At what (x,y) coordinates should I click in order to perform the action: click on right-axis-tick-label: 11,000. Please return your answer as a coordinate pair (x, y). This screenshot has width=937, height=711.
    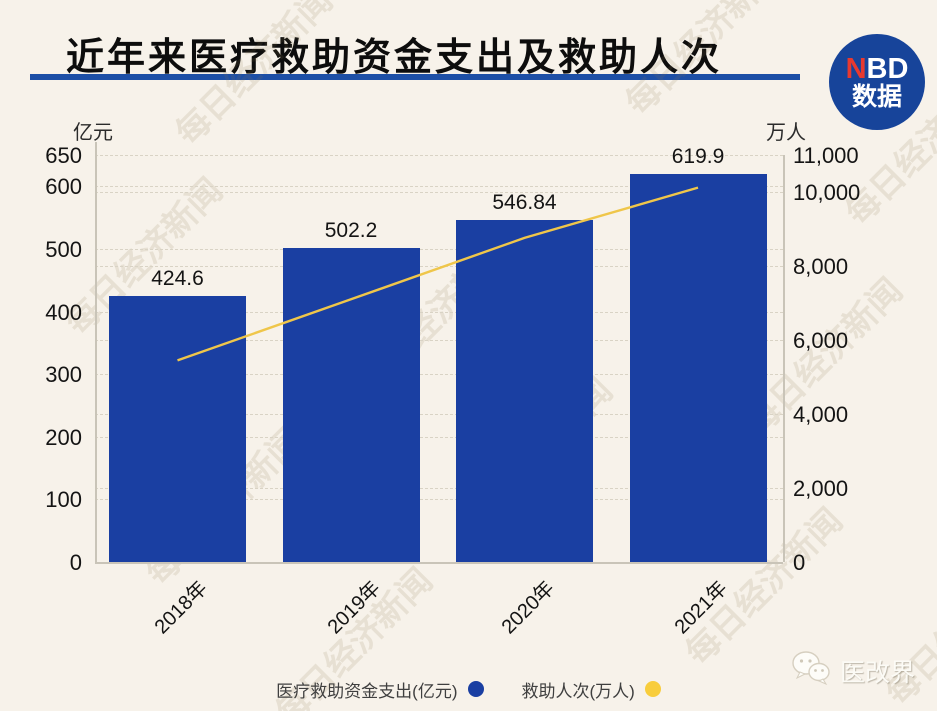
    Looking at the image, I should click on (826, 155).